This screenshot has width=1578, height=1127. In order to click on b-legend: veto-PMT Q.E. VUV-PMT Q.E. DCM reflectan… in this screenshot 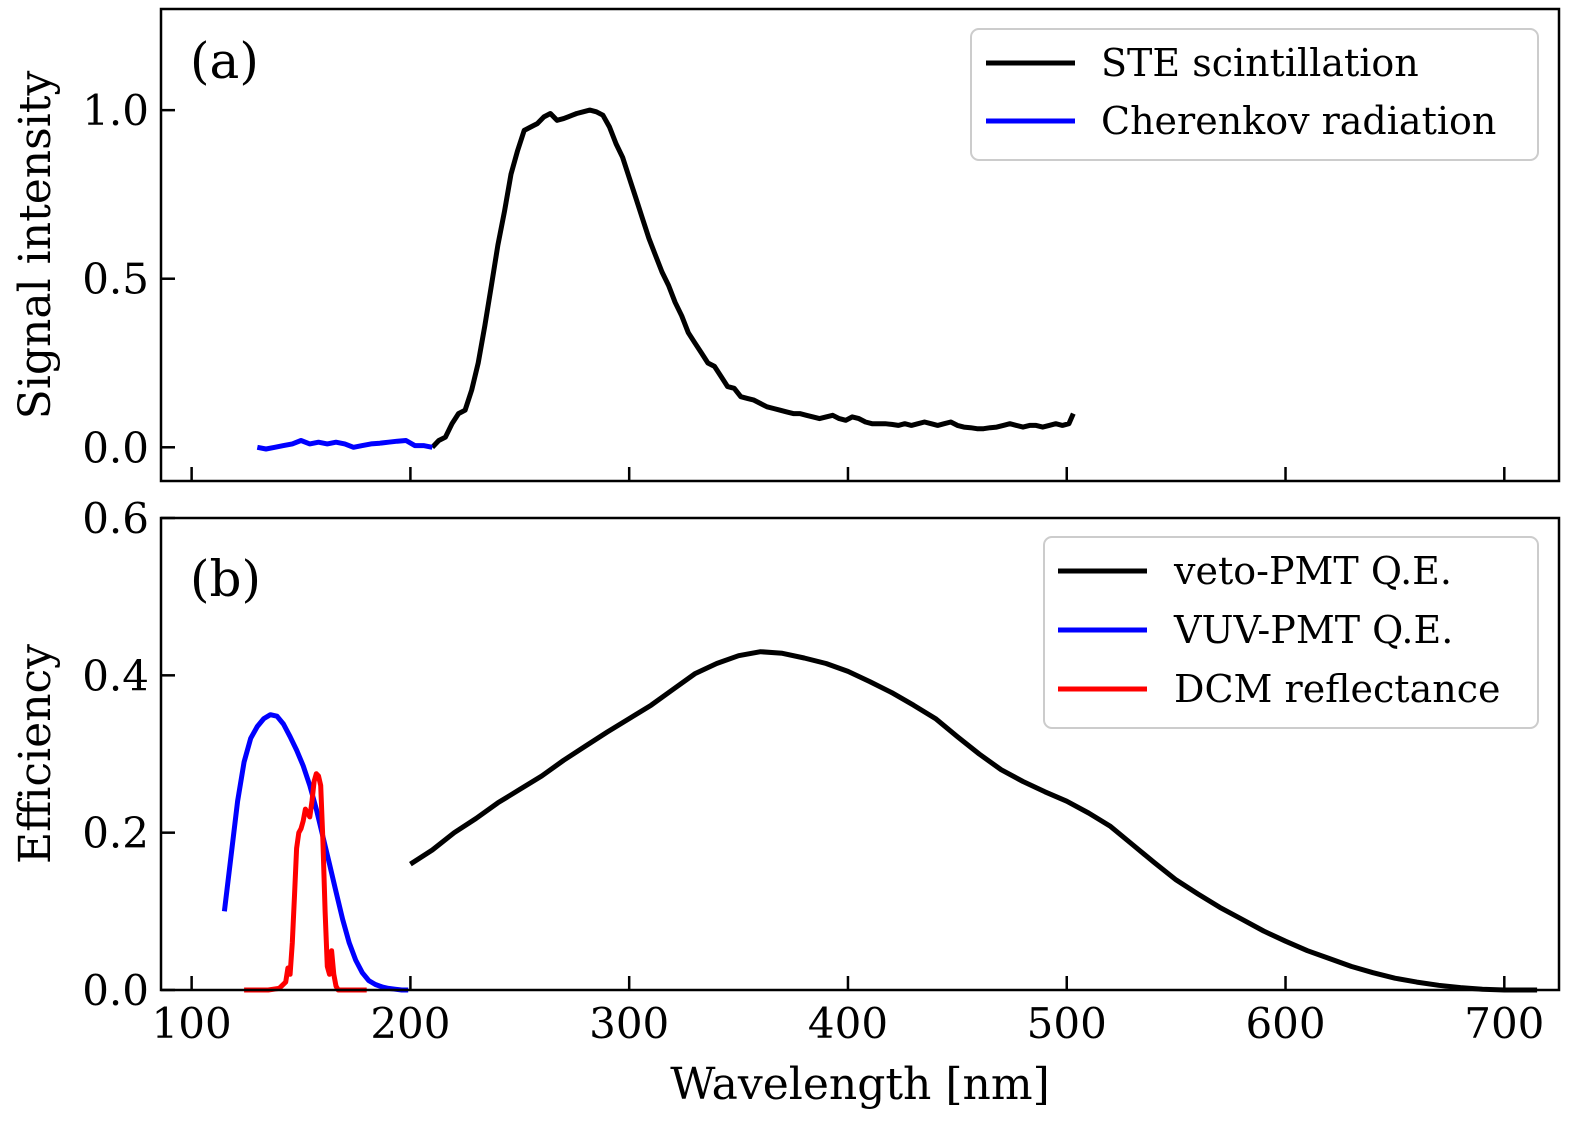, I will do `click(1291, 632)`.